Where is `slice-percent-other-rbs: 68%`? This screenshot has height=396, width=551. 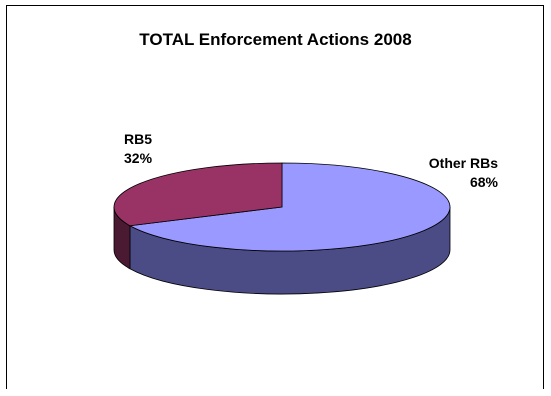
slice-percent-other-rbs: 68% is located at coordinates (483, 182).